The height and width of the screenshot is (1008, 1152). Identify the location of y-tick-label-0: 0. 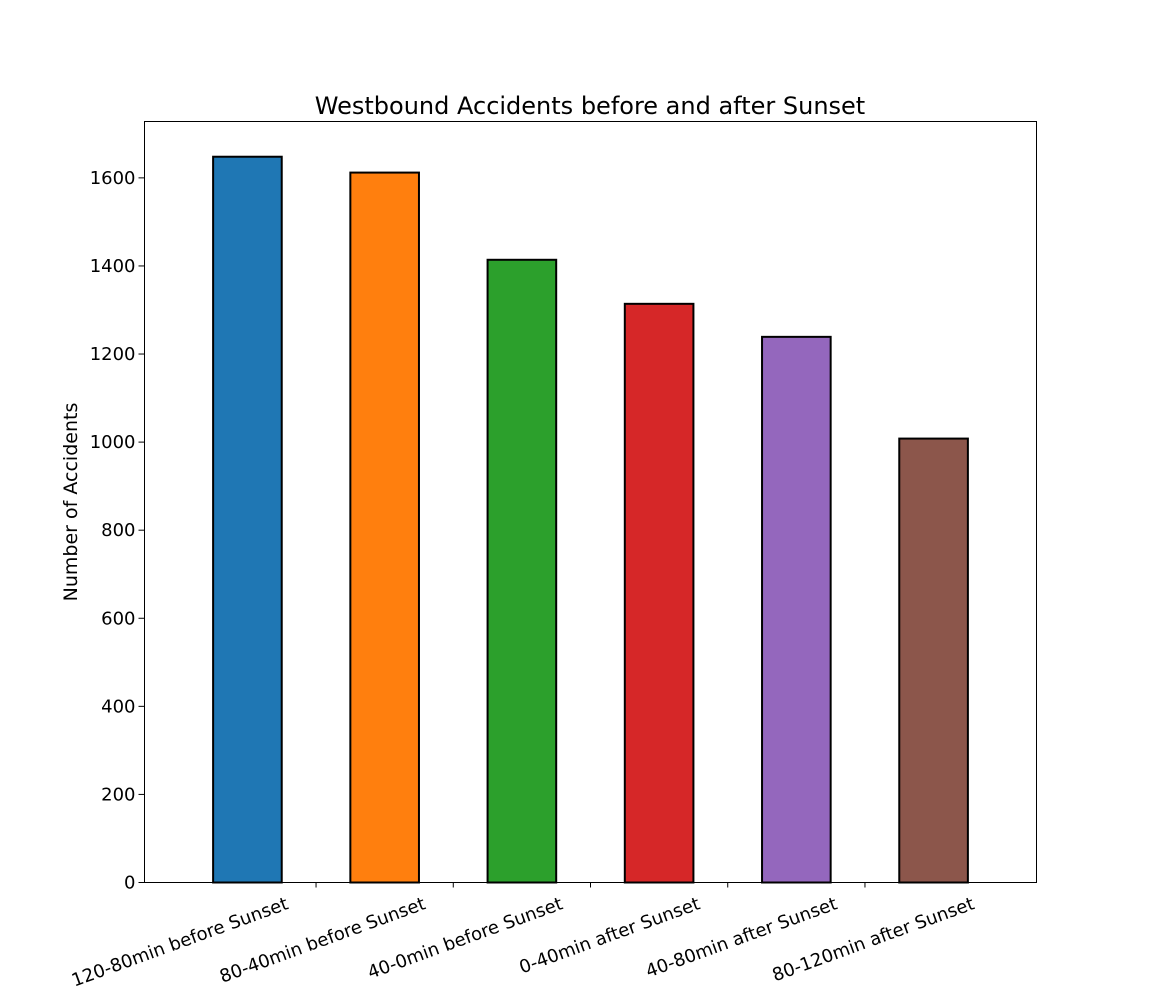
(129, 883).